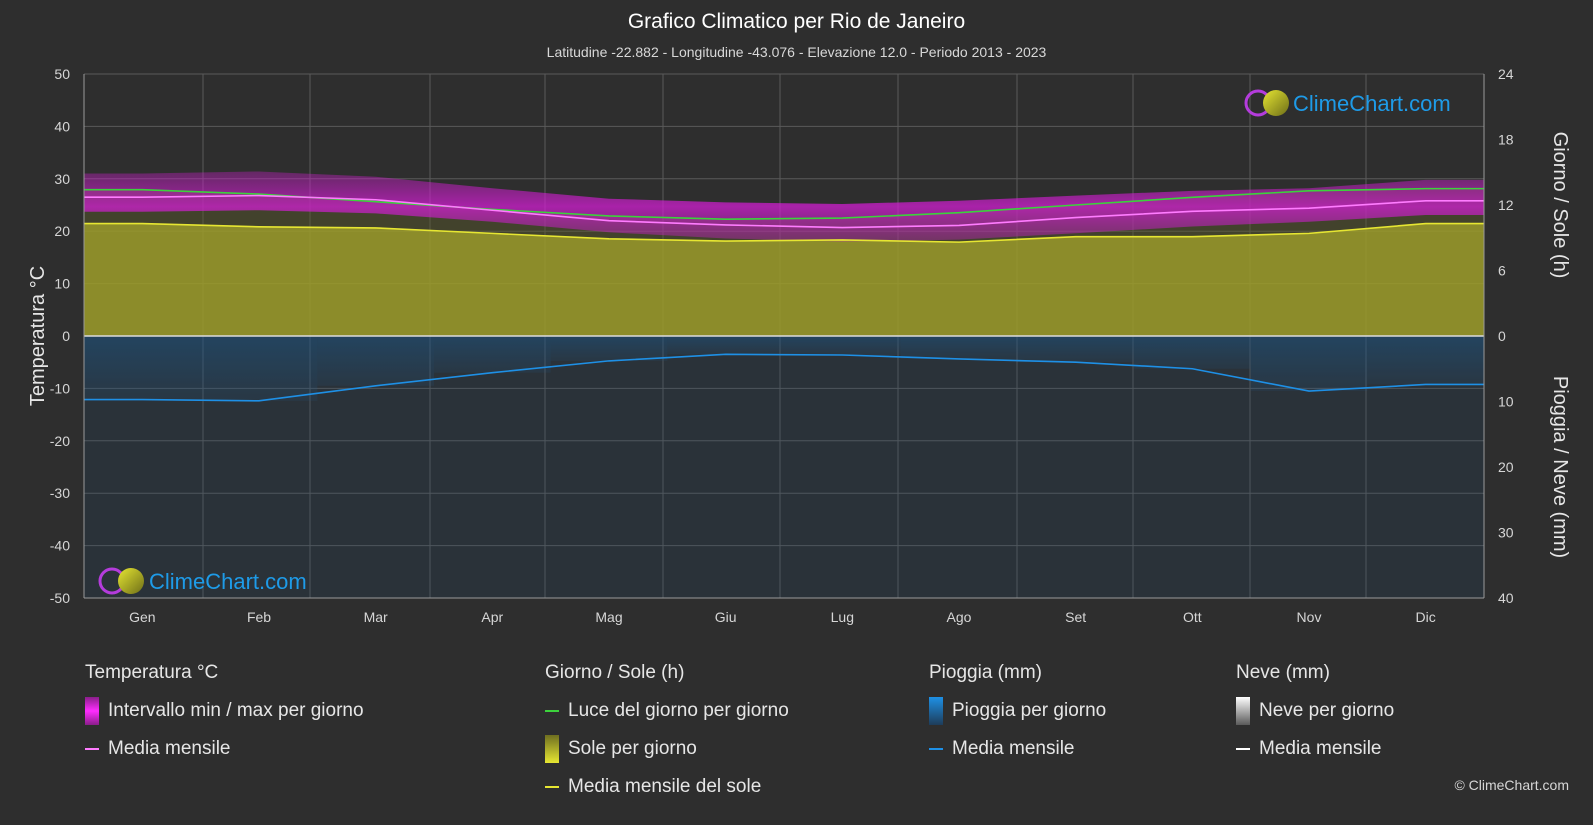  What do you see at coordinates (608, 617) in the screenshot?
I see `month-tick-label: Mag` at bounding box center [608, 617].